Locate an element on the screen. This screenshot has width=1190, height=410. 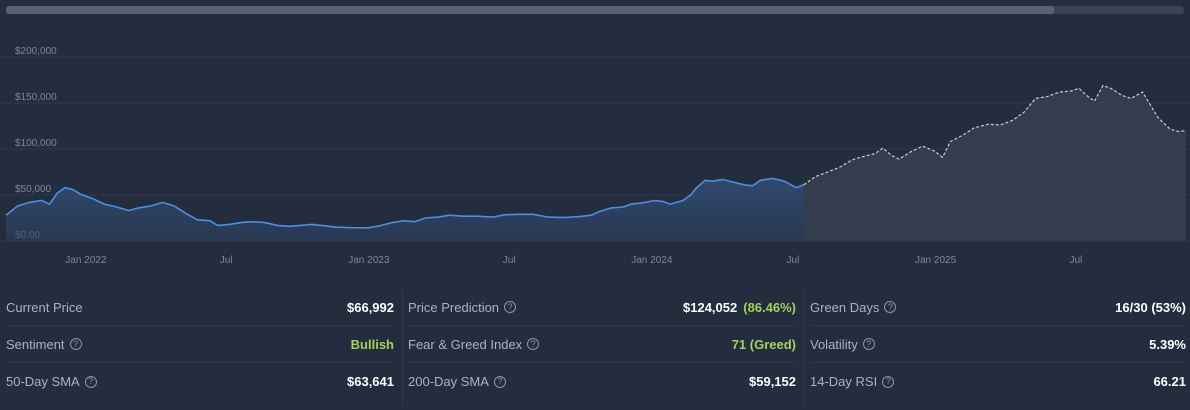
stat-label: 200-Day SMA? is located at coordinates (457, 381).